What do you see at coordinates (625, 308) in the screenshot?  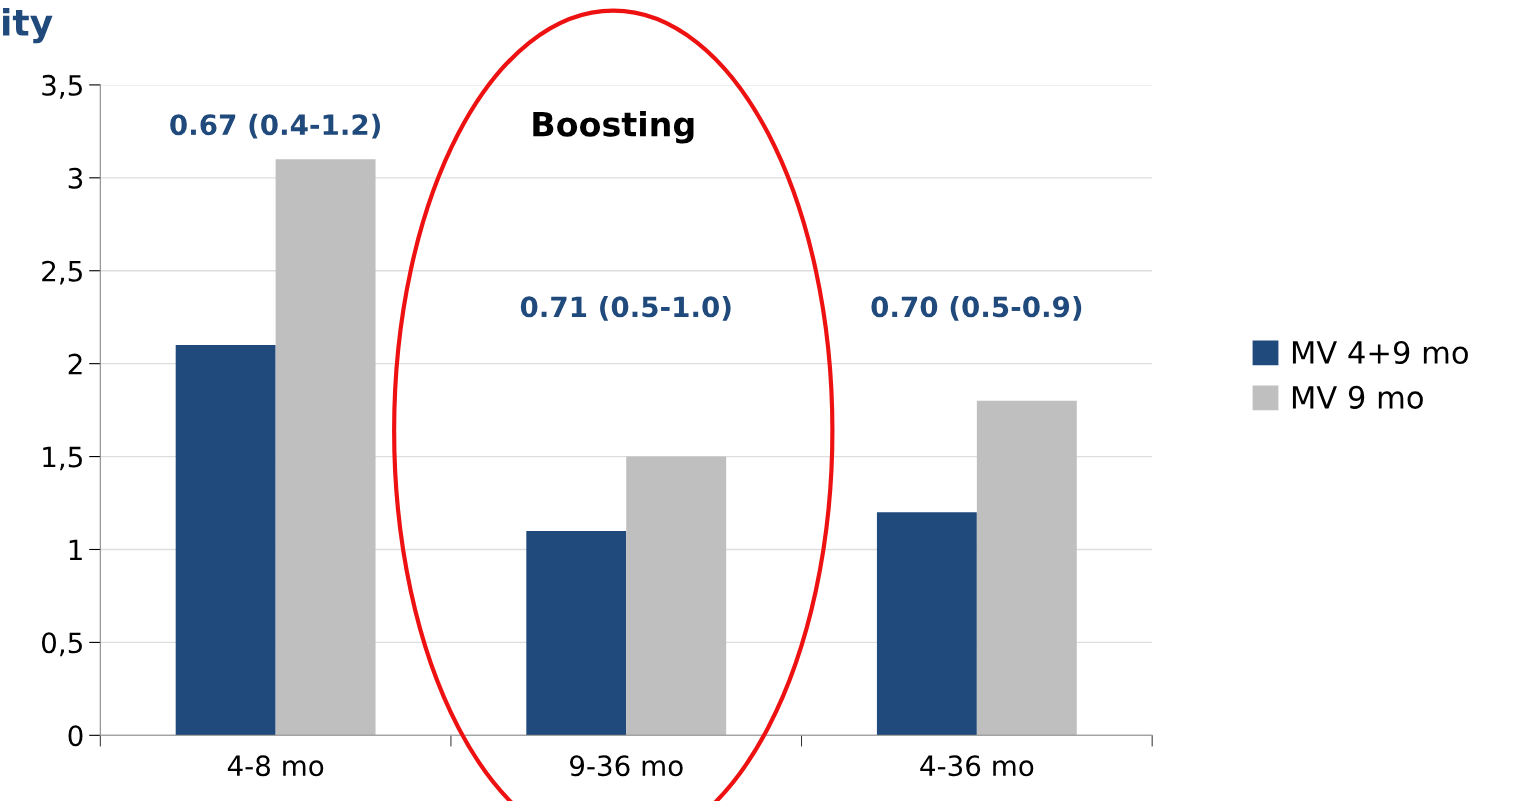 I see `annotation: 0.71 (0.5-1.0)` at bounding box center [625, 308].